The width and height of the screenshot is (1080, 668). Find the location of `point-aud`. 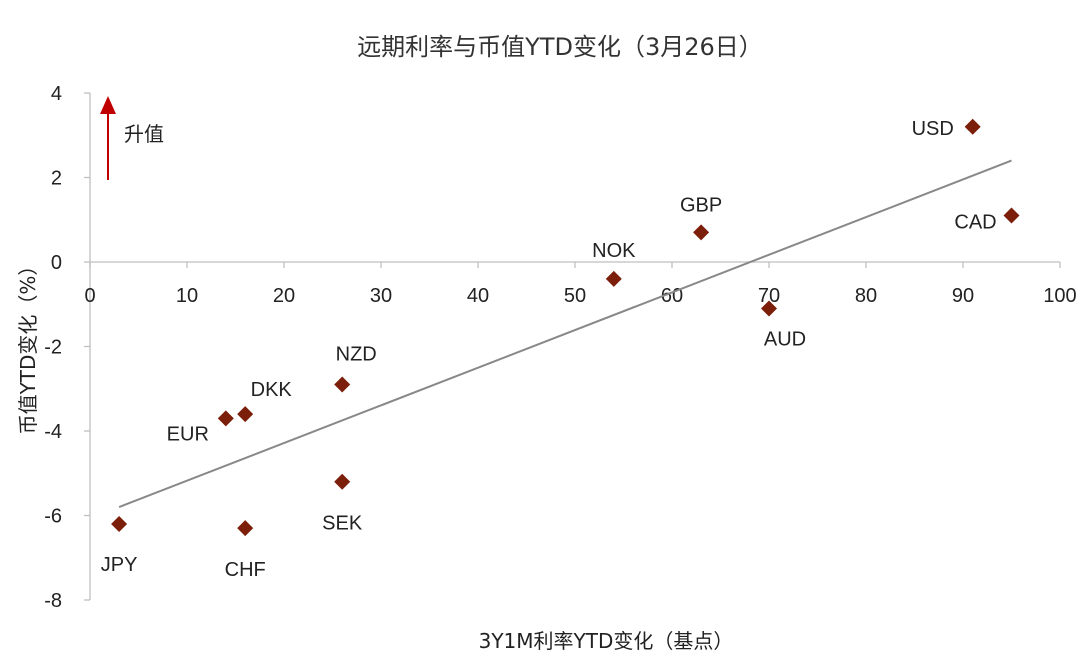

point-aud is located at coordinates (769, 308).